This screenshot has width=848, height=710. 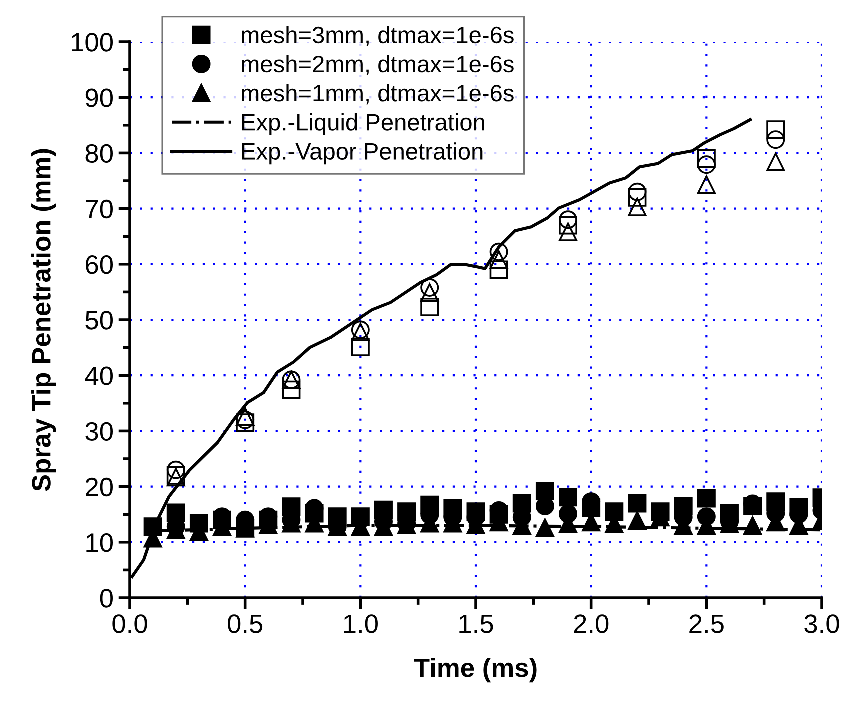 What do you see at coordinates (92, 42) in the screenshot?
I see `y-tick-label: 100` at bounding box center [92, 42].